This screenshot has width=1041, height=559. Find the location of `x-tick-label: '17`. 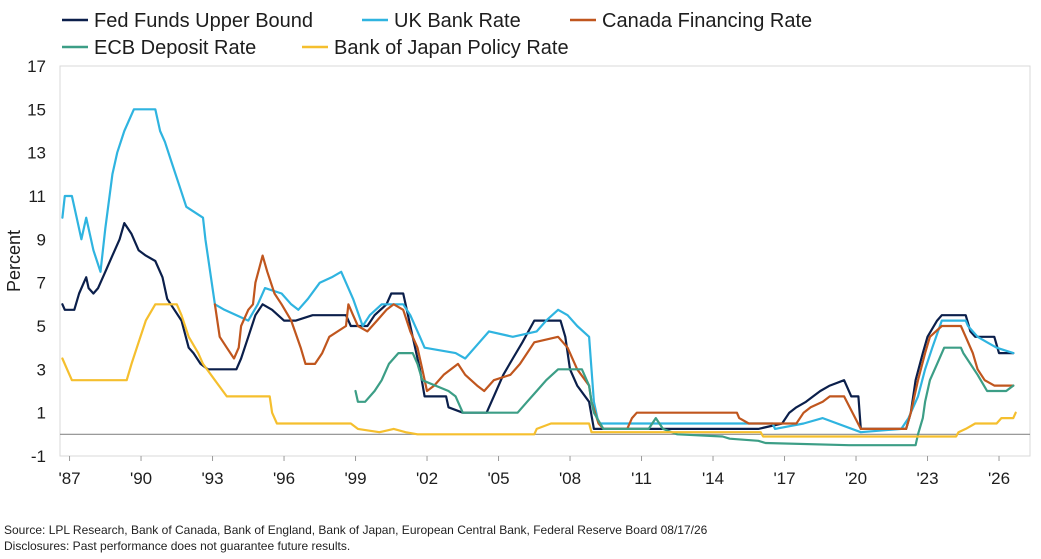

x-tick-label: '17 is located at coordinates (784, 478).